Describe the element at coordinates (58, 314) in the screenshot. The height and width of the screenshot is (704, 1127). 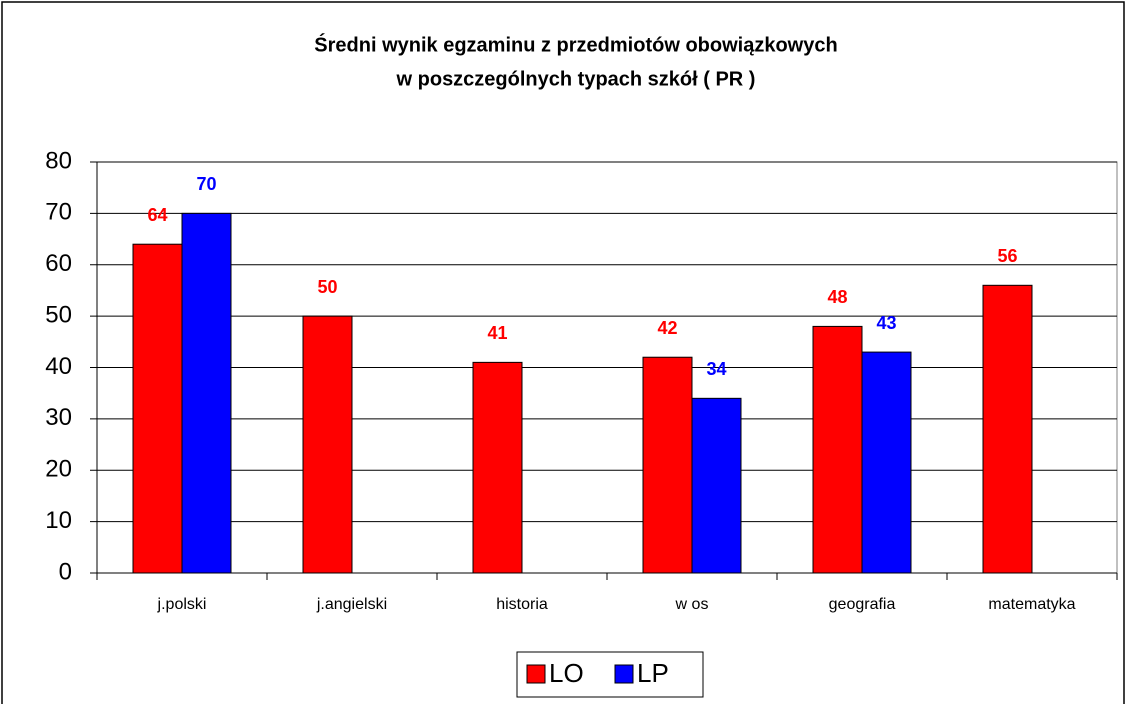
I see `y-tick-label: 50` at that location.